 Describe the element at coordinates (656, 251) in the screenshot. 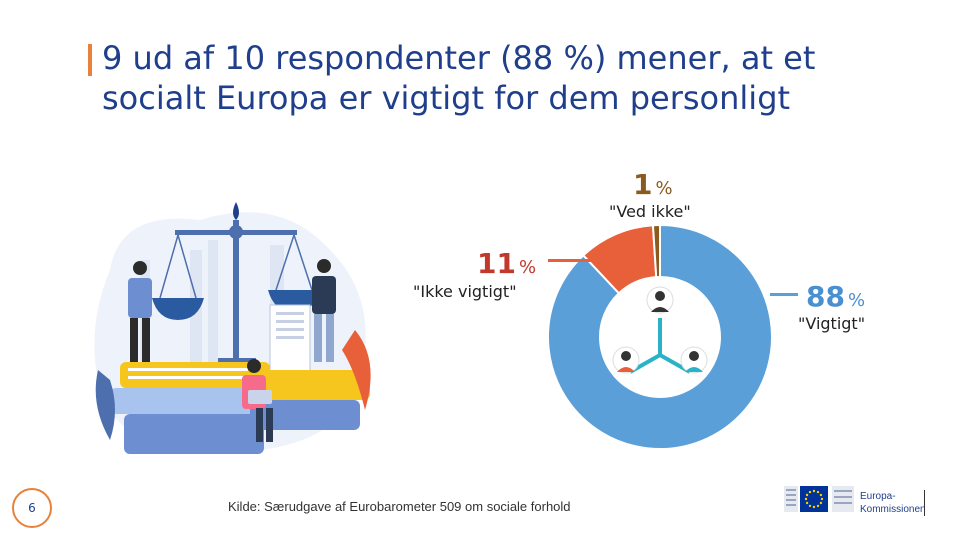

I see `slice-ved-ikke` at that location.